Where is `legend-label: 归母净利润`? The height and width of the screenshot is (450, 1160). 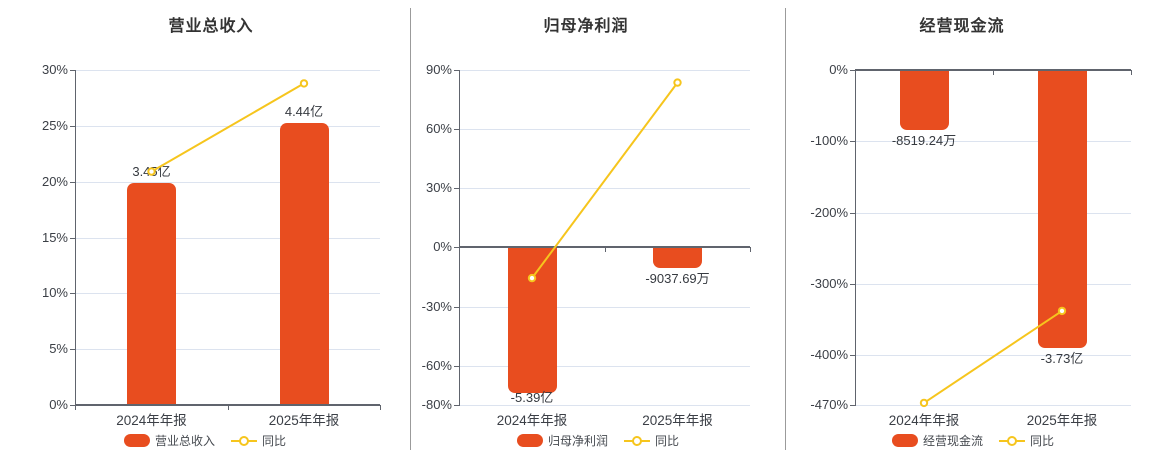
legend-label: 归母净利润 is located at coordinates (577, 441).